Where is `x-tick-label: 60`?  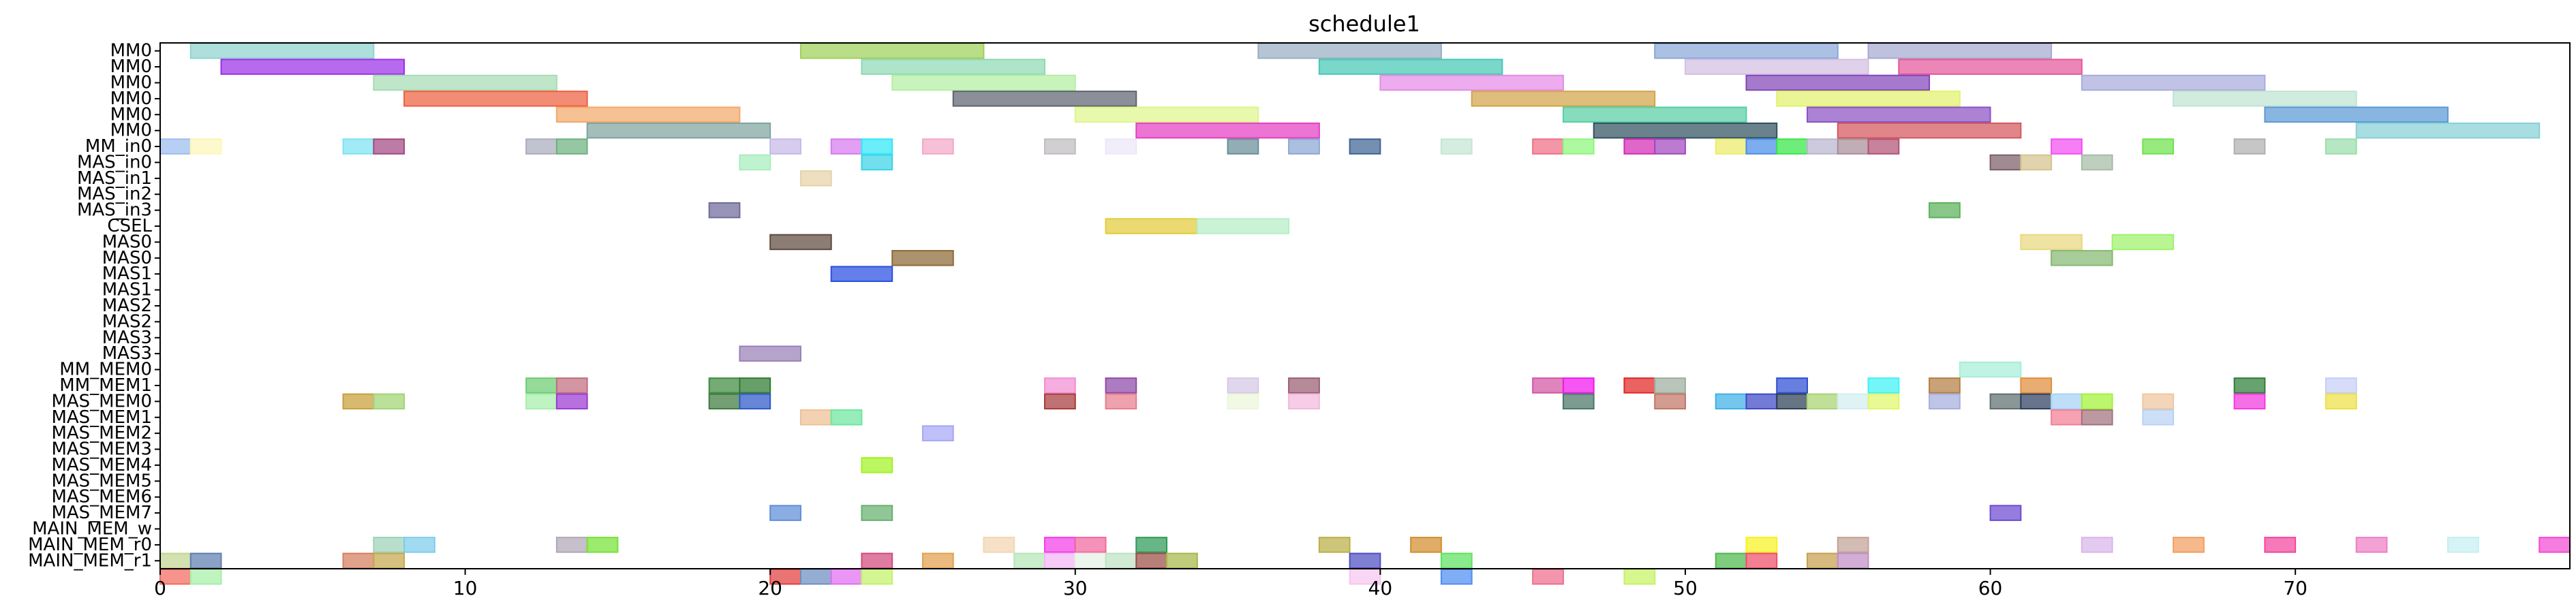 x-tick-label: 60 is located at coordinates (1990, 588).